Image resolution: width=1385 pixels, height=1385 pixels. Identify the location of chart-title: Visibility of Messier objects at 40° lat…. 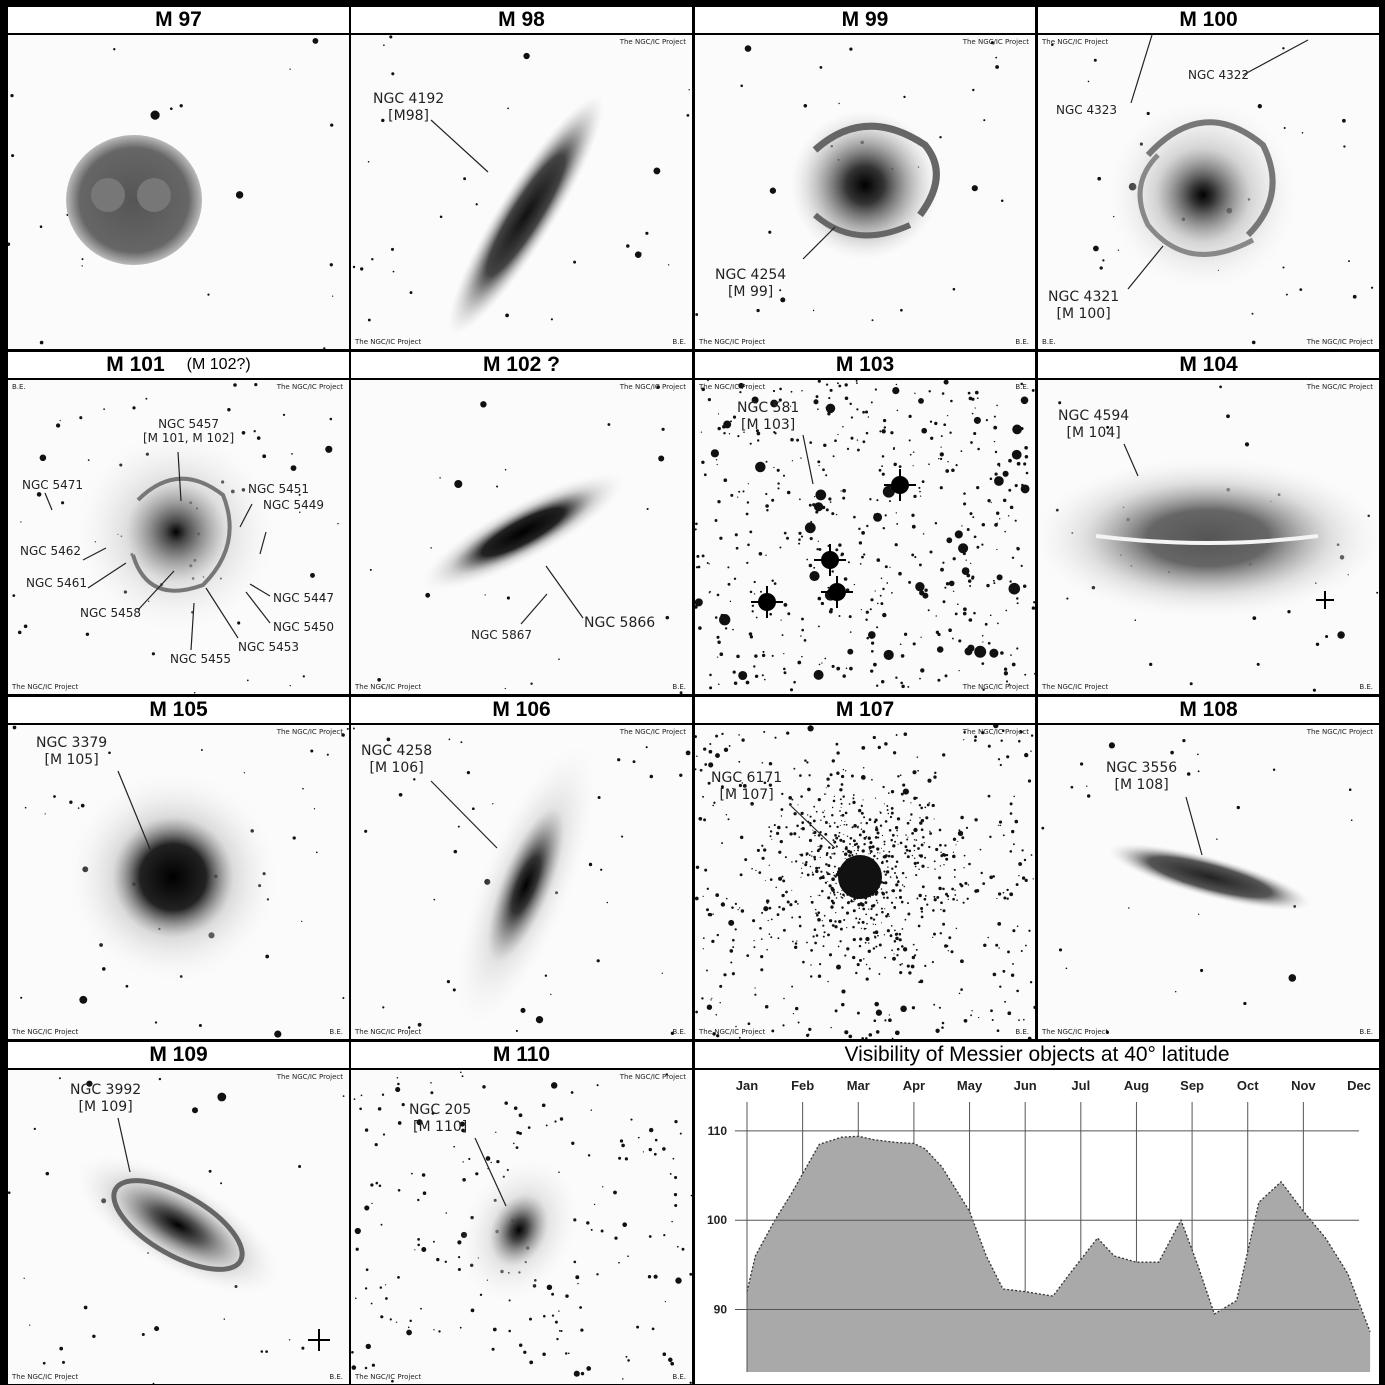
(1037, 1056).